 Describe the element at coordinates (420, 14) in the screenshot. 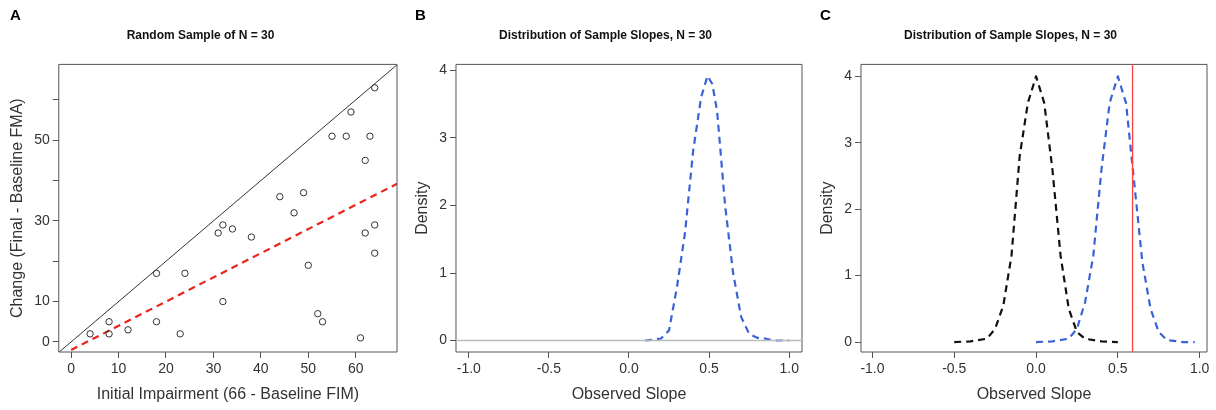

I see `text: B` at that location.